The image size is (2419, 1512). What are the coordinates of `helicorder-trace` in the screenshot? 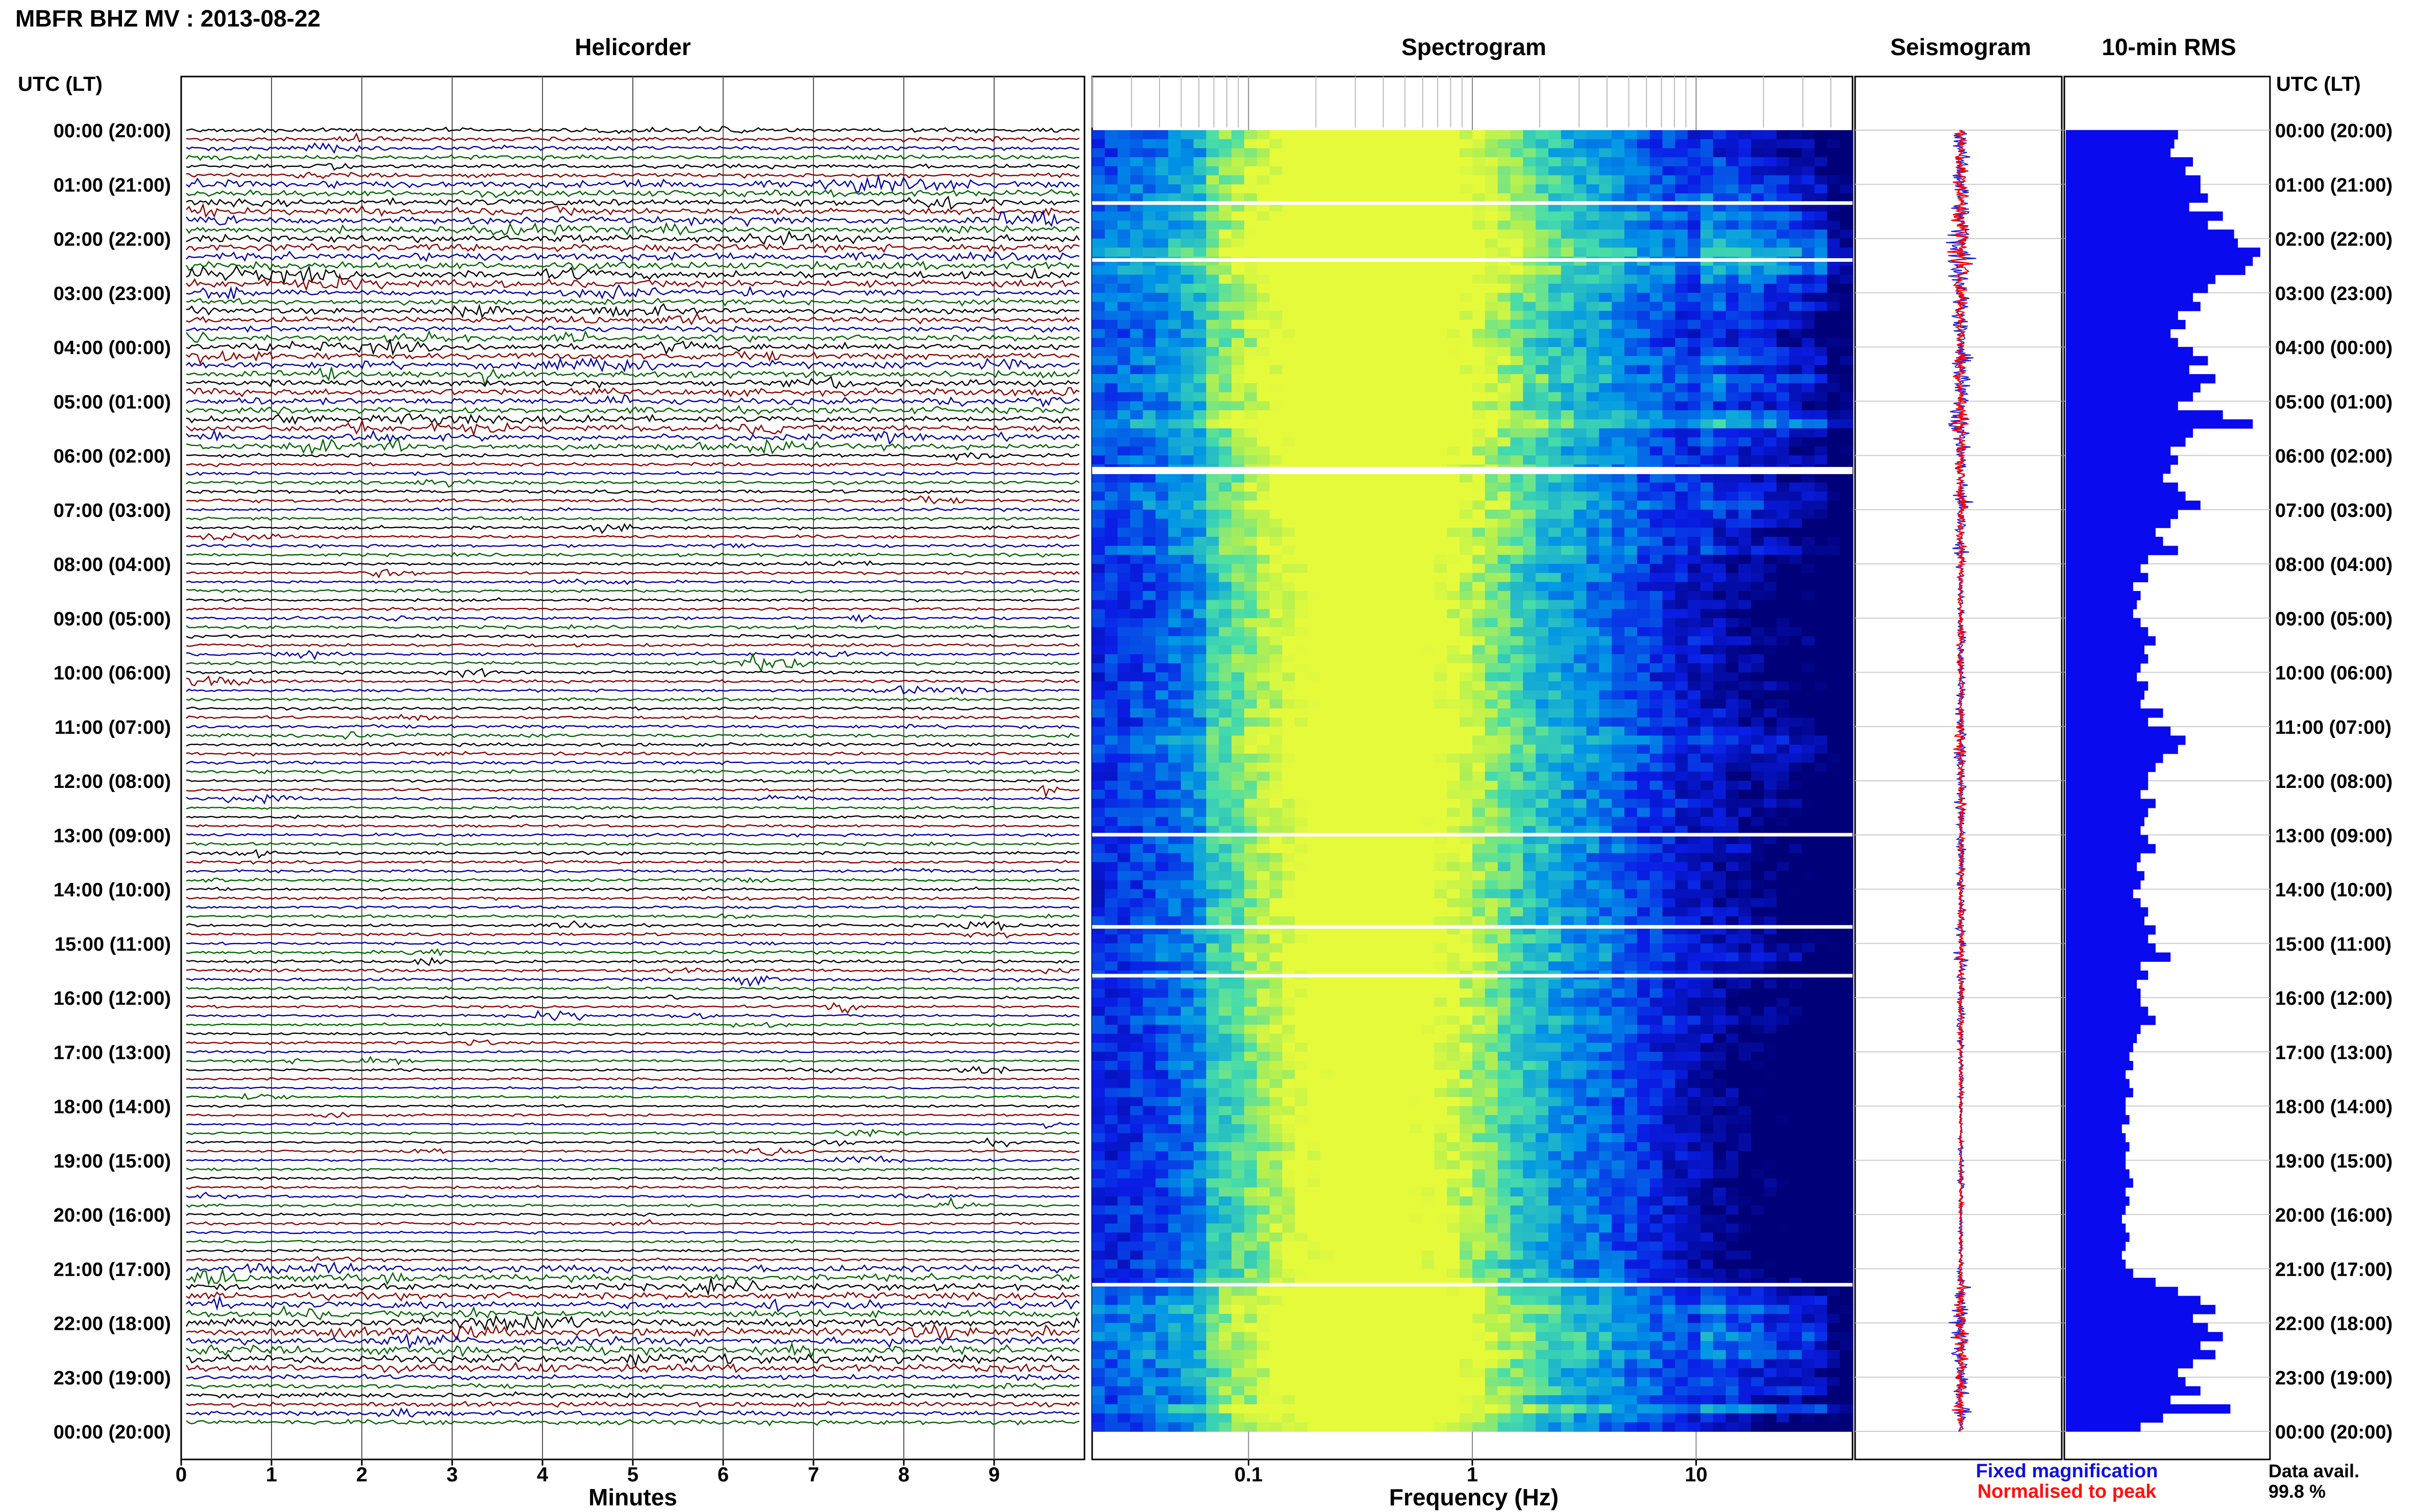 It's located at (633, 347).